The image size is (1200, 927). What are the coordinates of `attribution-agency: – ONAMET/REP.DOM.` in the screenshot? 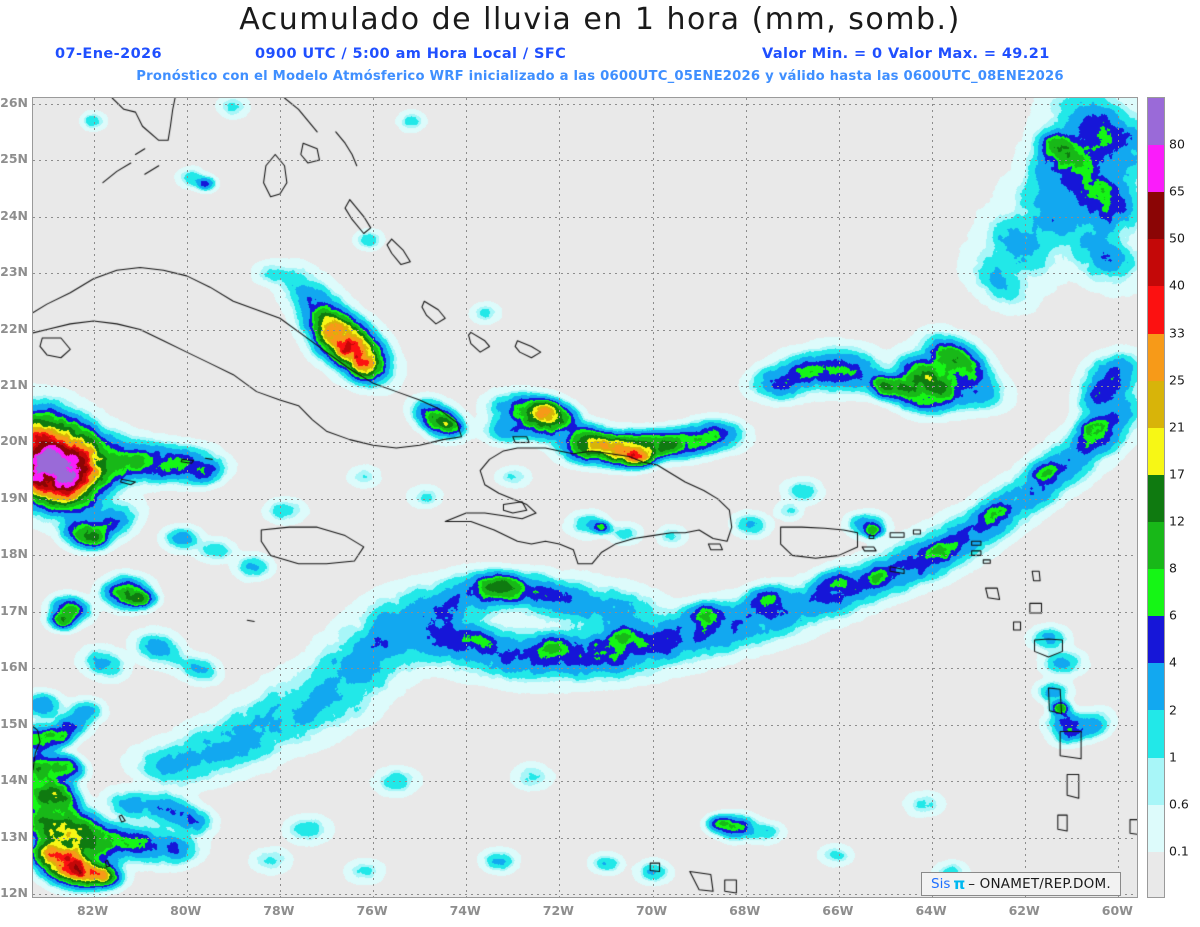 It's located at (1039, 884).